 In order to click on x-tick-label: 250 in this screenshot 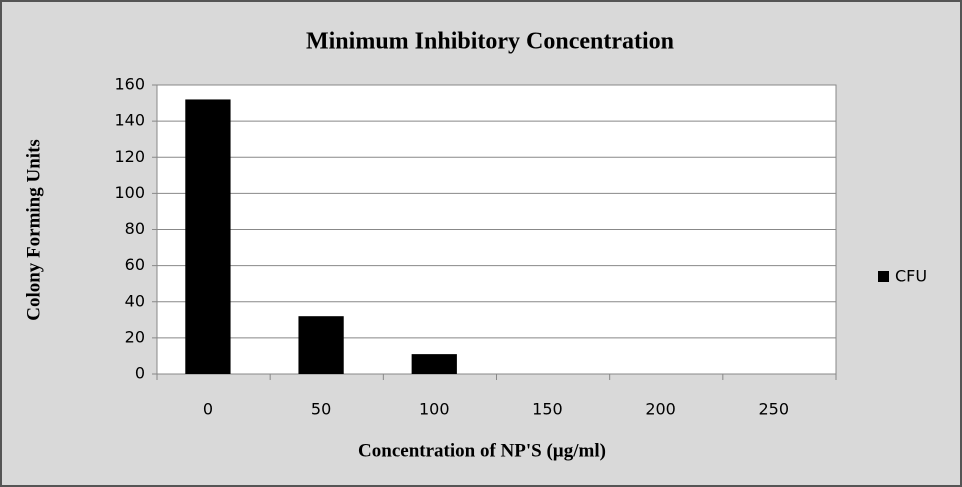, I will do `click(773, 409)`.